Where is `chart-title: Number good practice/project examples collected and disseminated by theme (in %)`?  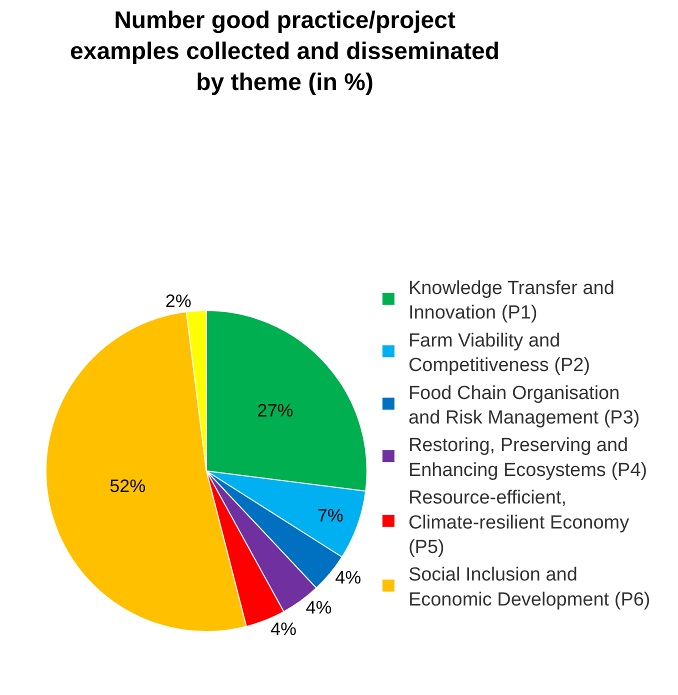 chart-title: Number good practice/project examples collected and disseminated by theme (in %) is located at coordinates (285, 51).